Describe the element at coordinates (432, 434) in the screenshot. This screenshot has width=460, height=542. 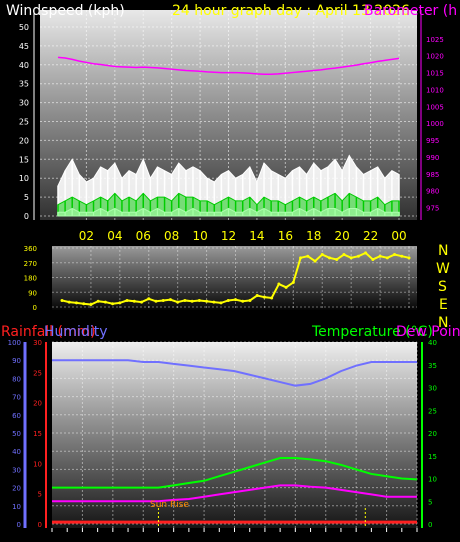
I see `temperature-tick-label: 20` at that location.